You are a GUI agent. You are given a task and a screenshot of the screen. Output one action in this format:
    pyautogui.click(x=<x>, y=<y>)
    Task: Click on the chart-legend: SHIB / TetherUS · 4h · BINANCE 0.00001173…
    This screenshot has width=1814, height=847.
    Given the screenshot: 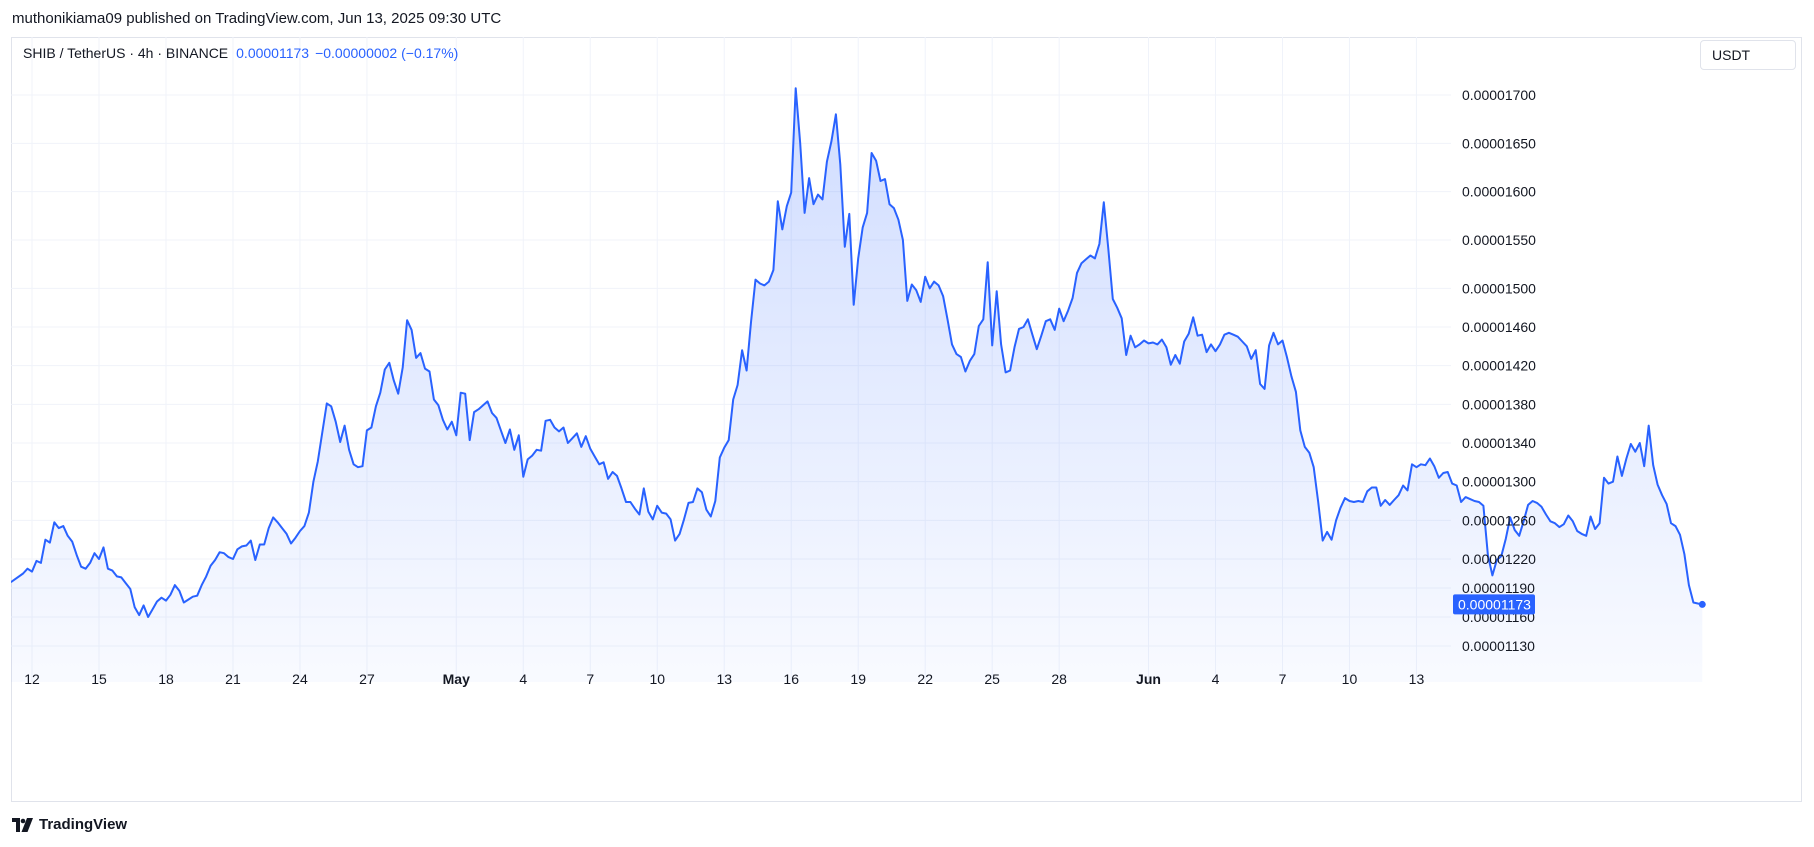 What is the action you would take?
    pyautogui.click(x=240, y=53)
    